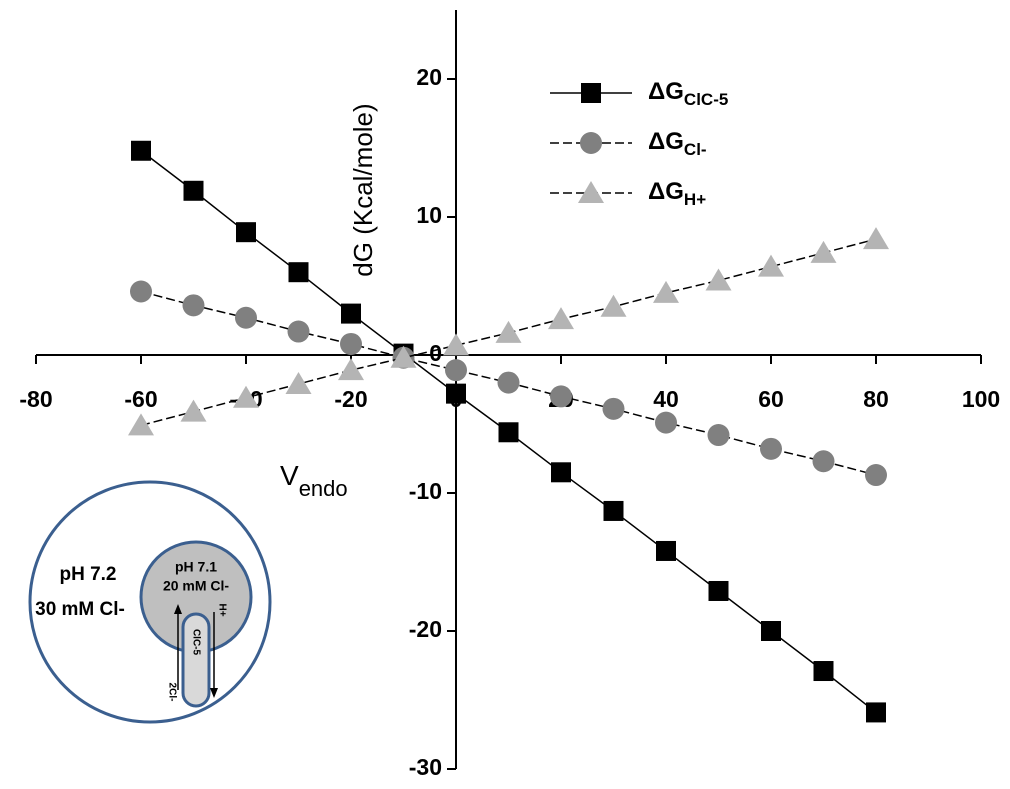  I want to click on x-axis-label: Vendo, so click(314, 480).